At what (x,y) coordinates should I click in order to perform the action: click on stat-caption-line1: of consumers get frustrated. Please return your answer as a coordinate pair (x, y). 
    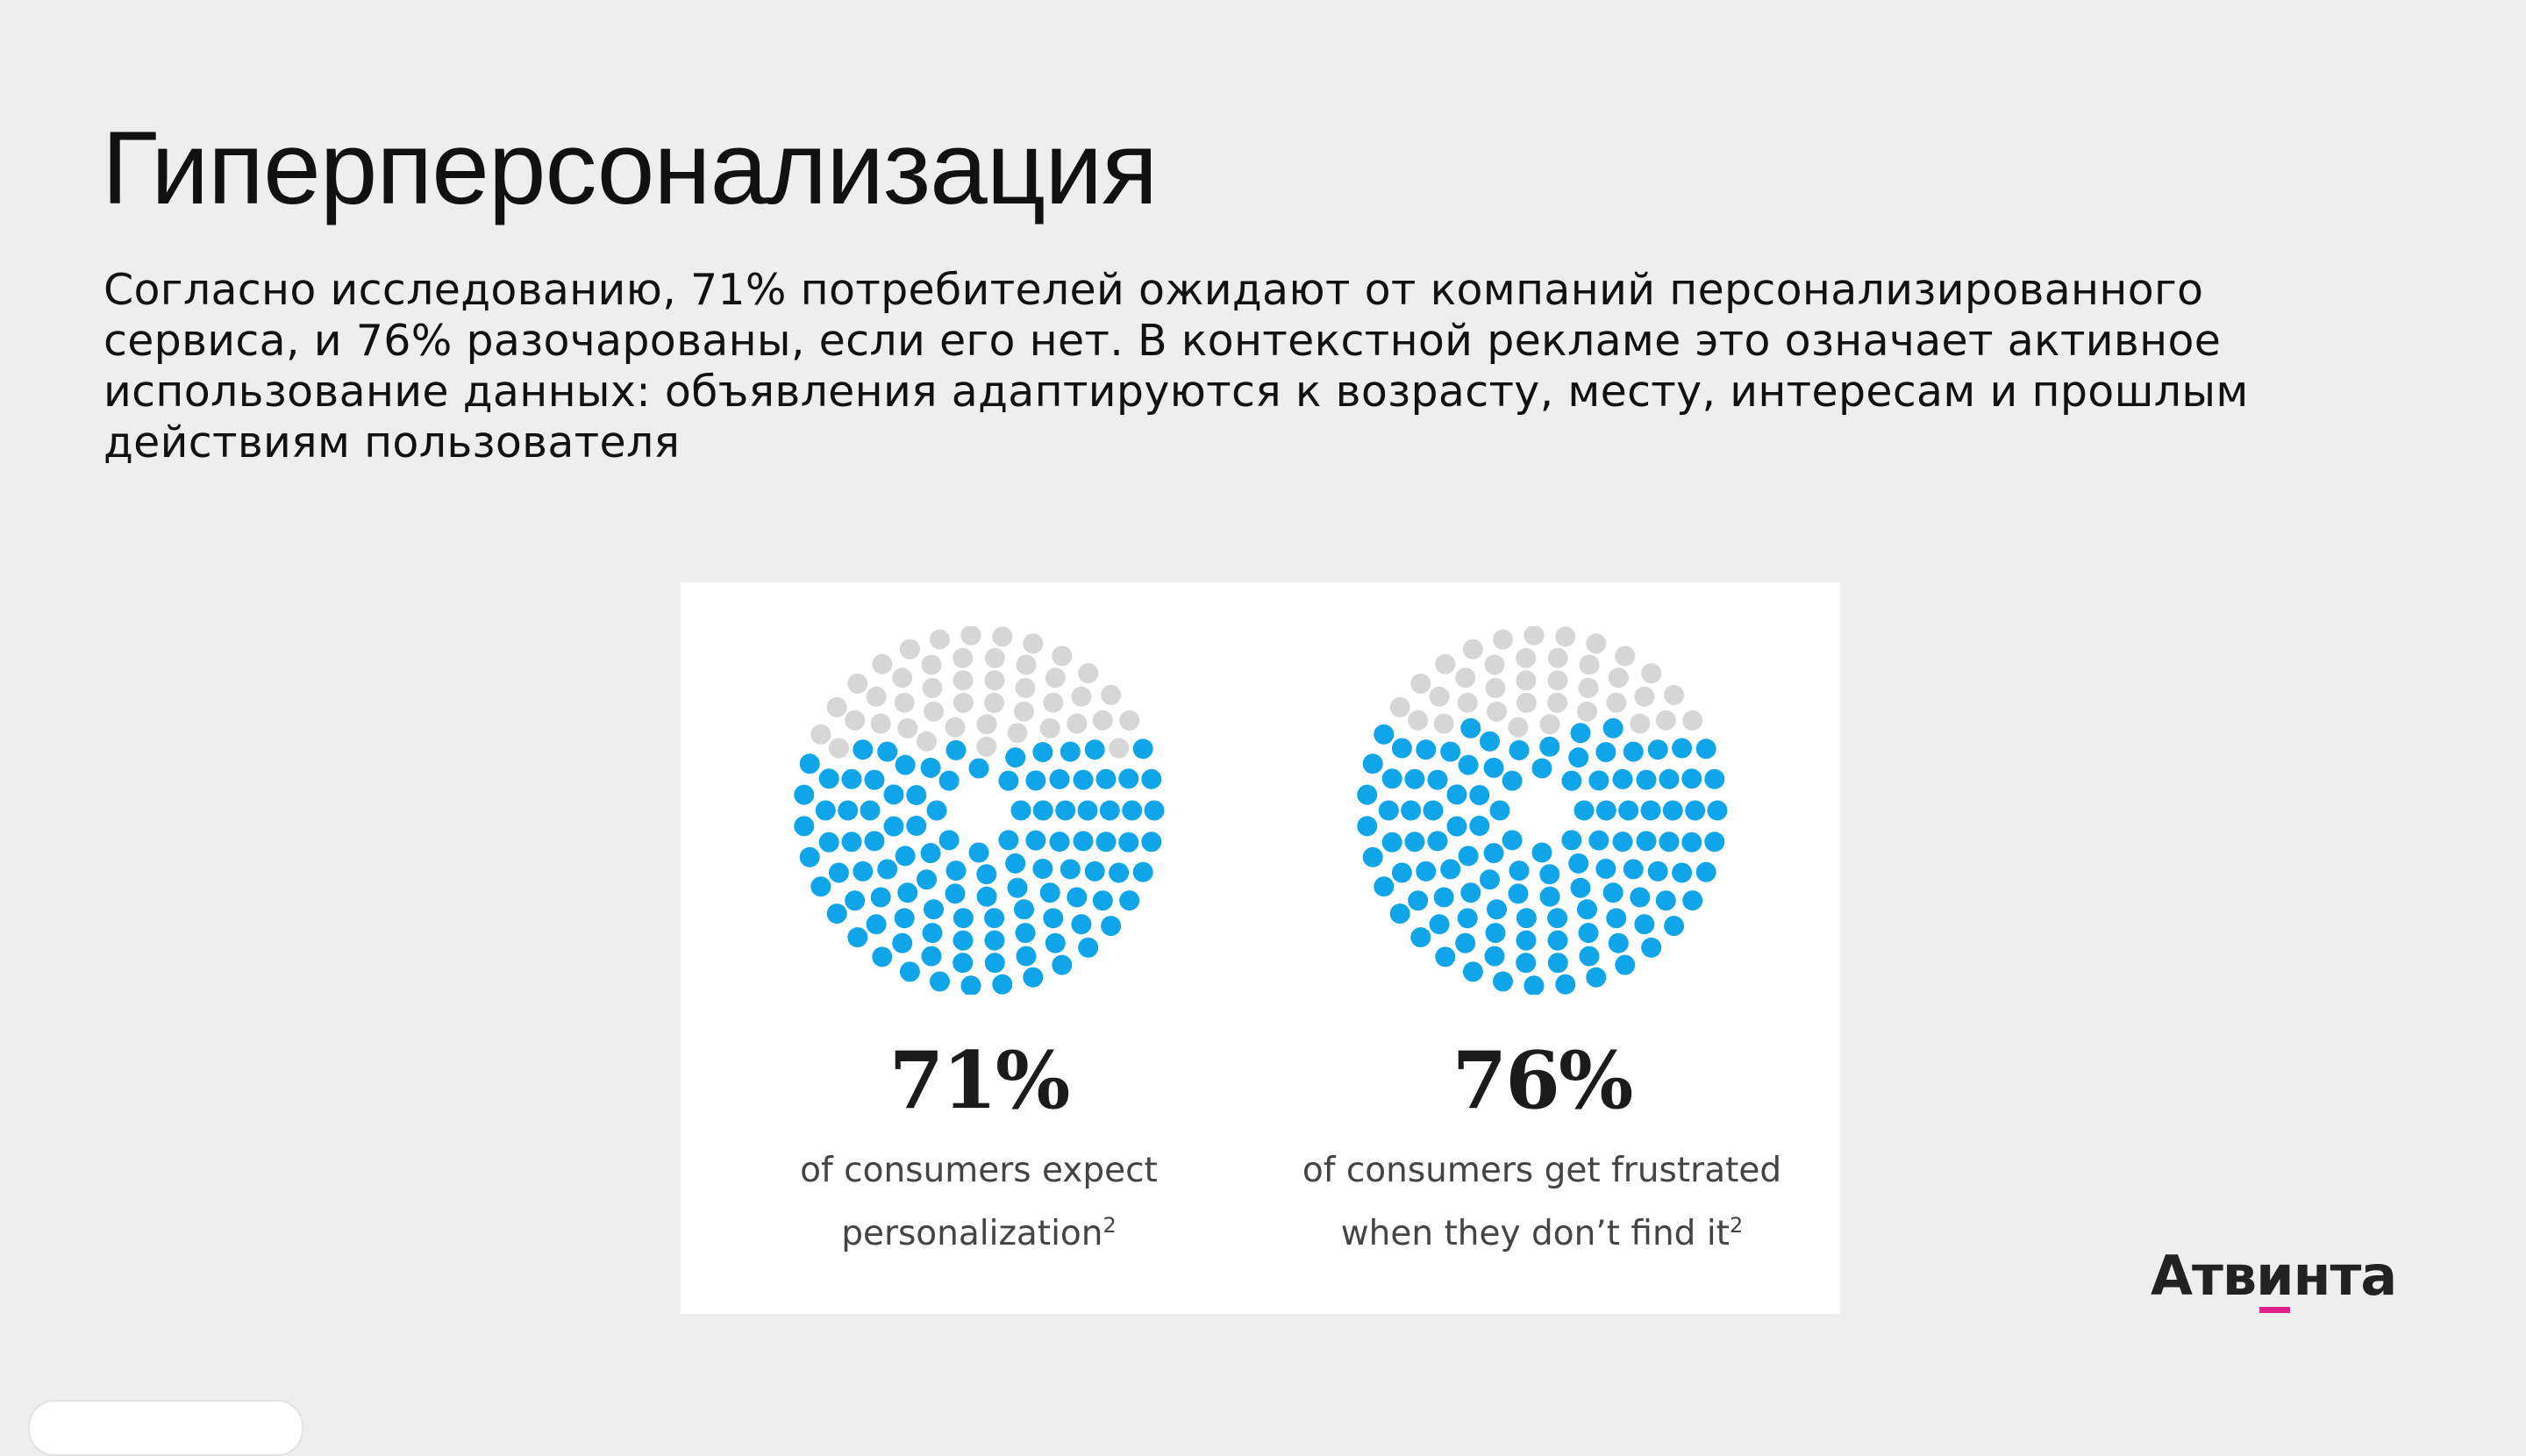
    Looking at the image, I should click on (1542, 1170).